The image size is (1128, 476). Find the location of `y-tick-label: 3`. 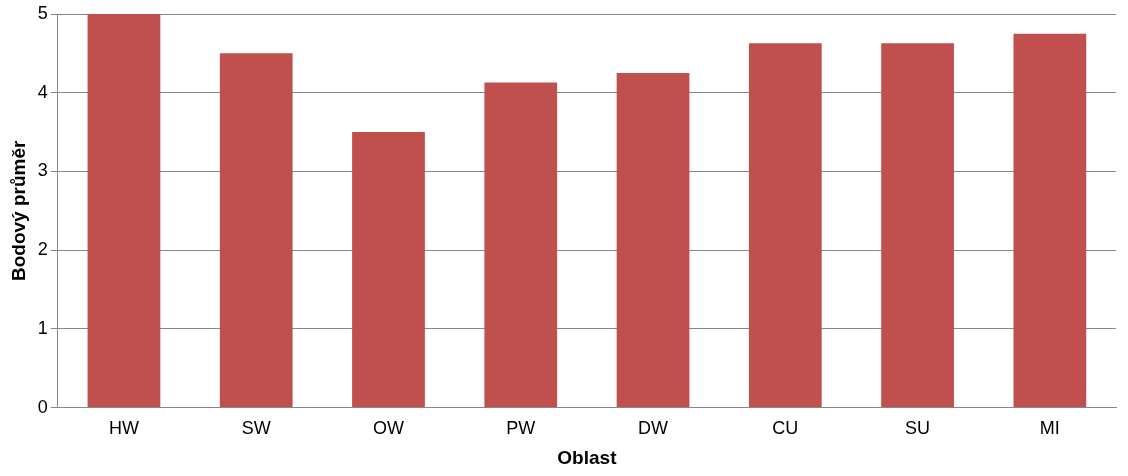

y-tick-label: 3 is located at coordinates (42, 170).